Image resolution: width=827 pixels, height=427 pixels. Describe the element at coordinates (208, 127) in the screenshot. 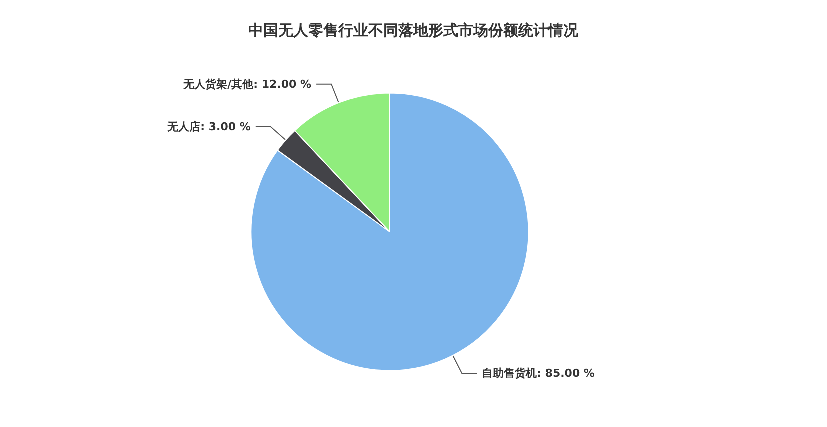

I see `slice-label: 无人店: 3.00 %` at that location.